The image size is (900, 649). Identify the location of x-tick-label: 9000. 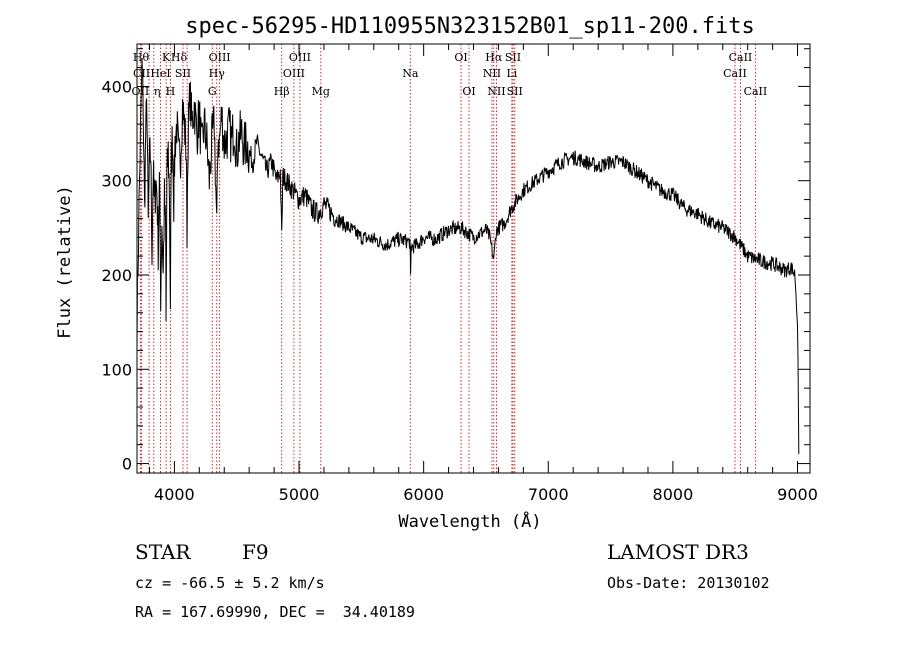
(797, 494).